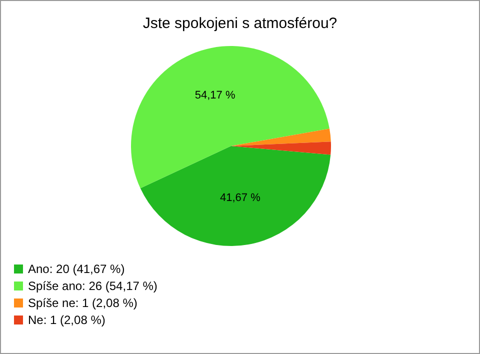  I want to click on legend-label: Ne: 1 (2,08 %), so click(67, 320).